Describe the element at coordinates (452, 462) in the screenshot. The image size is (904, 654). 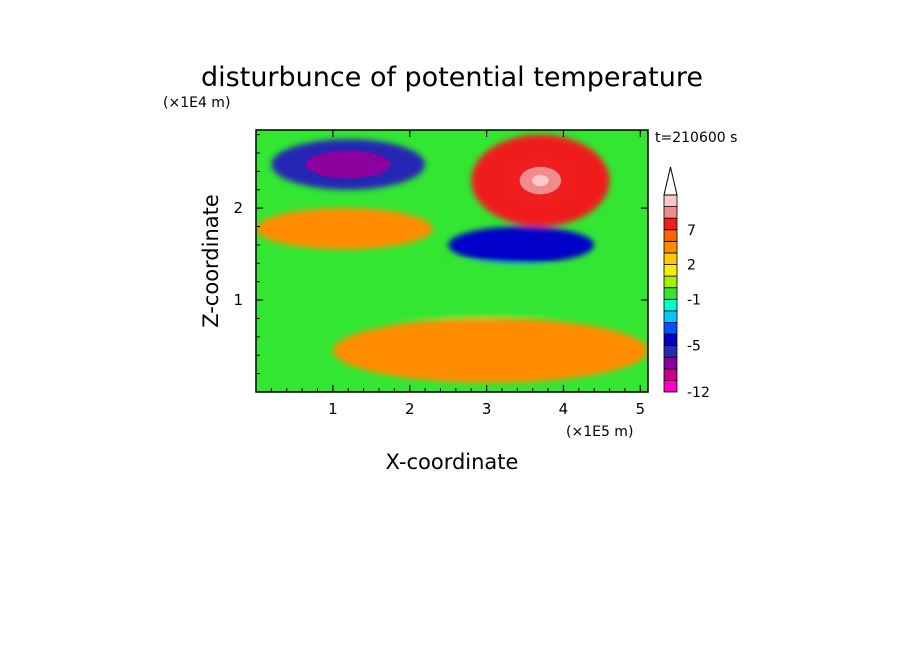
I see `x-axis-label: X-coordinate` at that location.